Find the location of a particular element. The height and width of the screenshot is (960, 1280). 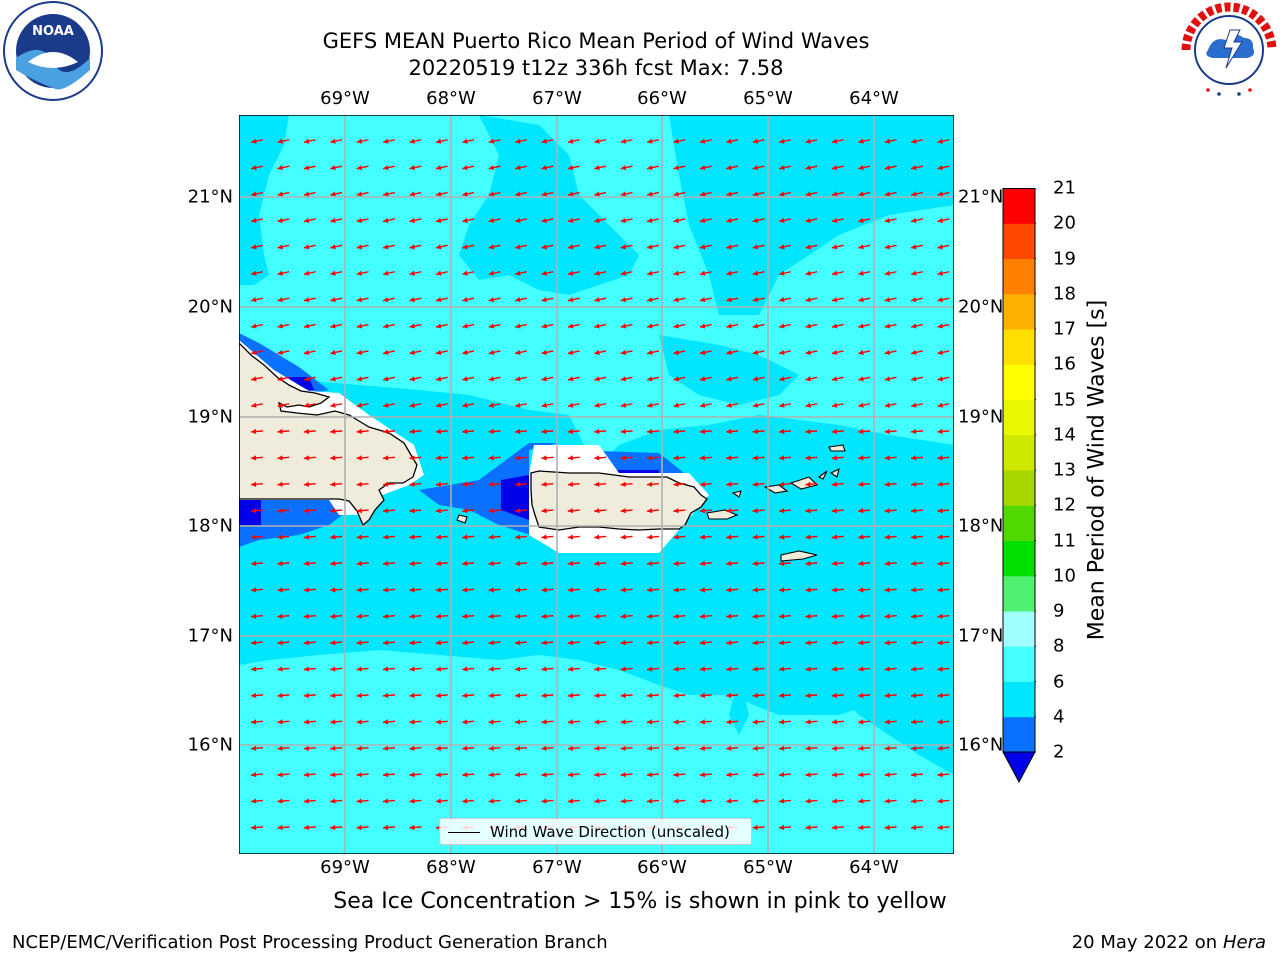

hispaniola-land is located at coordinates (328, 434).